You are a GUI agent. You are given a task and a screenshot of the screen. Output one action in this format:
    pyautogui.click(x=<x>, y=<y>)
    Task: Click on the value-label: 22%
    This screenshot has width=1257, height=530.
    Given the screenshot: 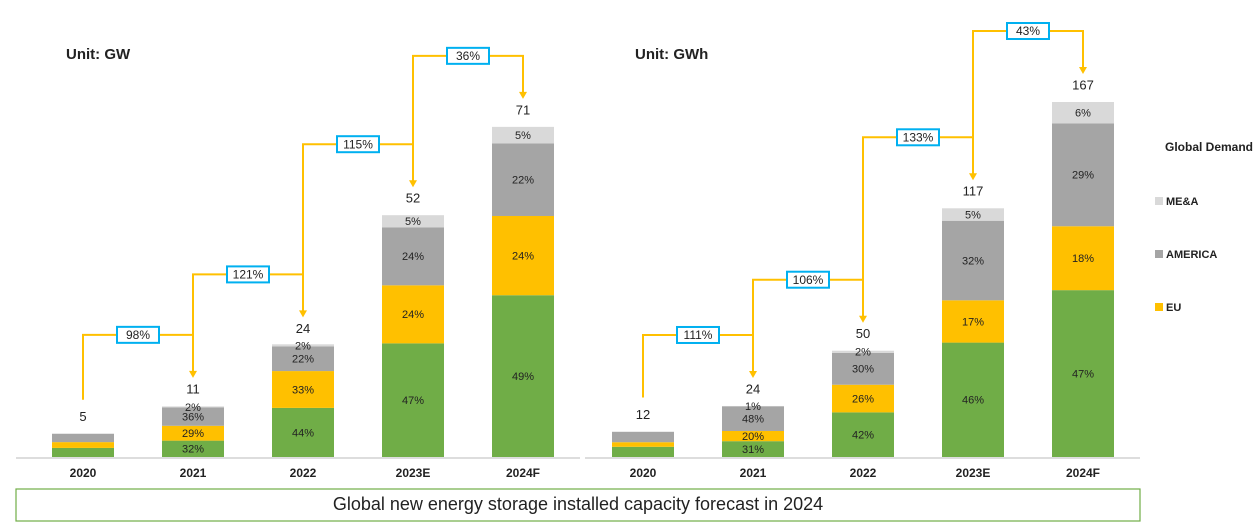 What is the action you would take?
    pyautogui.click(x=523, y=181)
    